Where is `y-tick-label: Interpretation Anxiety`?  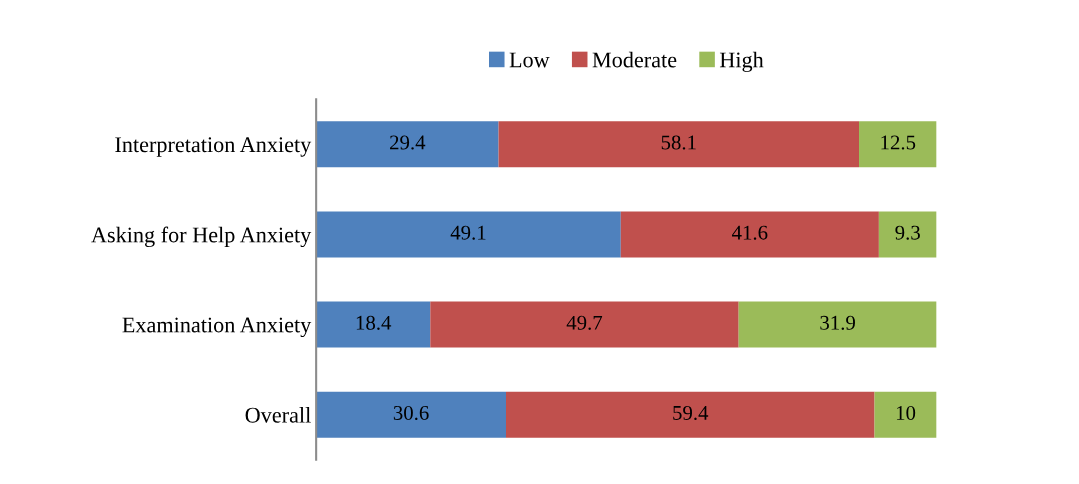 y-tick-label: Interpretation Anxiety is located at coordinates (213, 147).